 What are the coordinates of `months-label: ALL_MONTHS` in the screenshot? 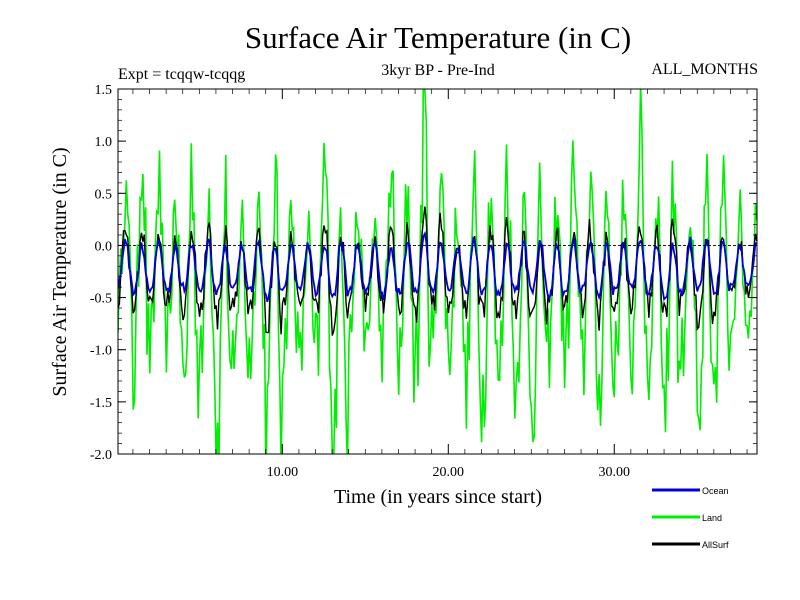 It's located at (704, 69).